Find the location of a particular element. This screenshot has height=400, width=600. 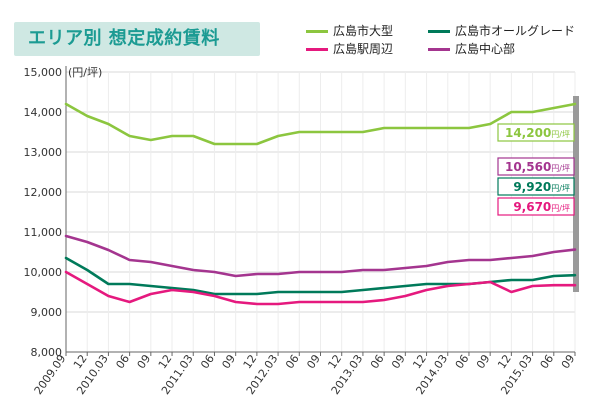

chart-title: エリア別 想定成約賃料 is located at coordinates (124, 38).